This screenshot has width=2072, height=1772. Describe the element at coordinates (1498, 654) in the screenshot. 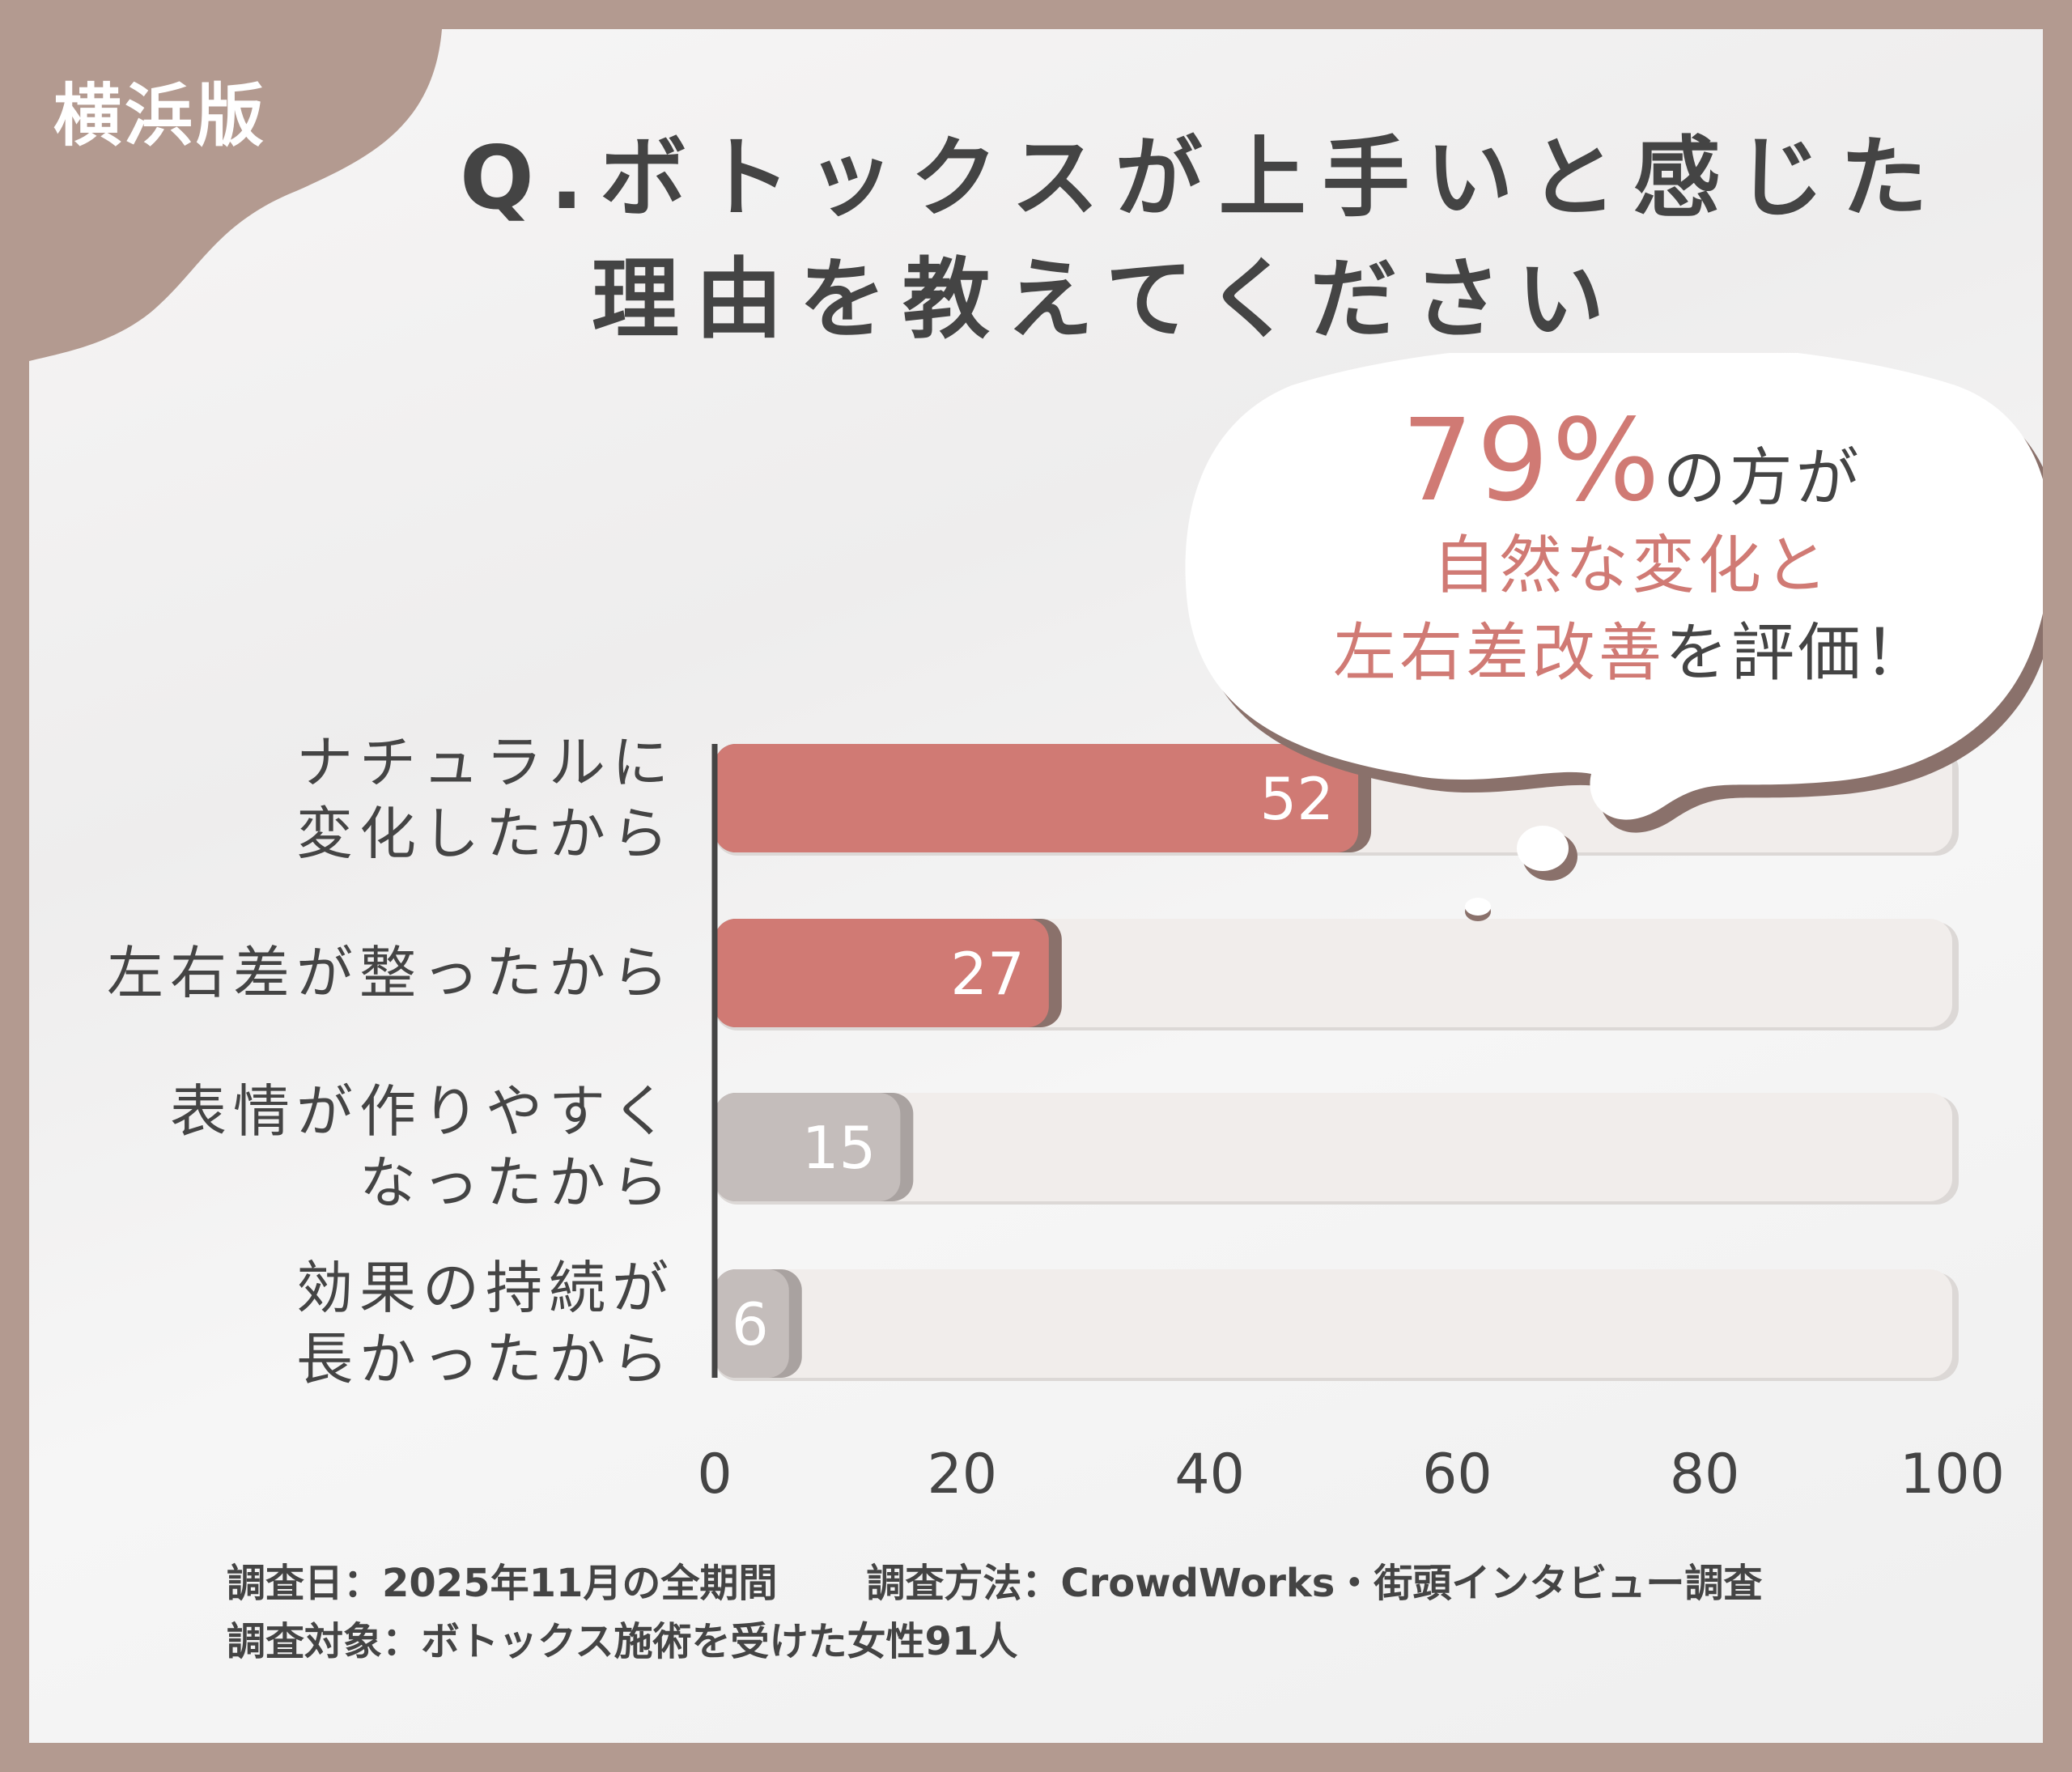

I see `callout-line3-highlight: 左右差改善` at that location.